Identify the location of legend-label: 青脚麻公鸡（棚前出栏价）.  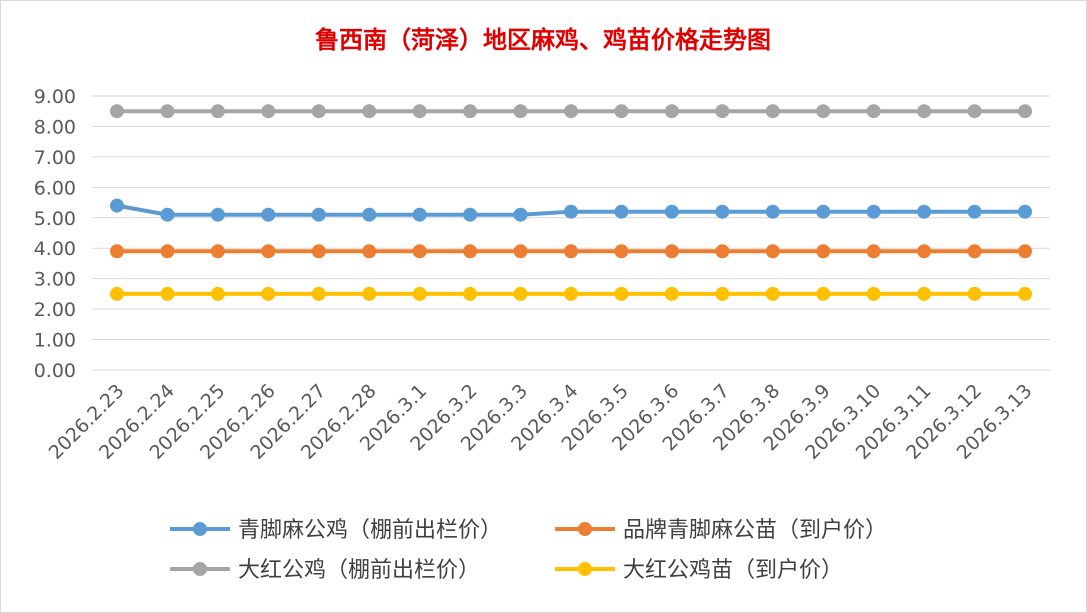
(370, 530).